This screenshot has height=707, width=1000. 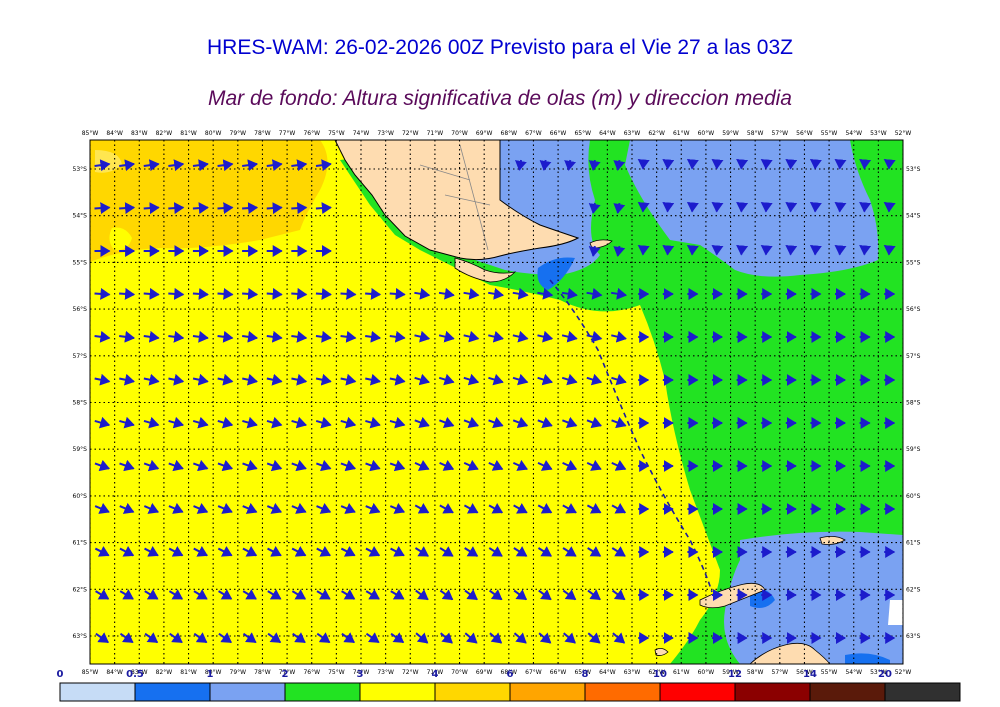 What do you see at coordinates (735, 674) in the screenshot?
I see `colorbar-label: 12` at bounding box center [735, 674].